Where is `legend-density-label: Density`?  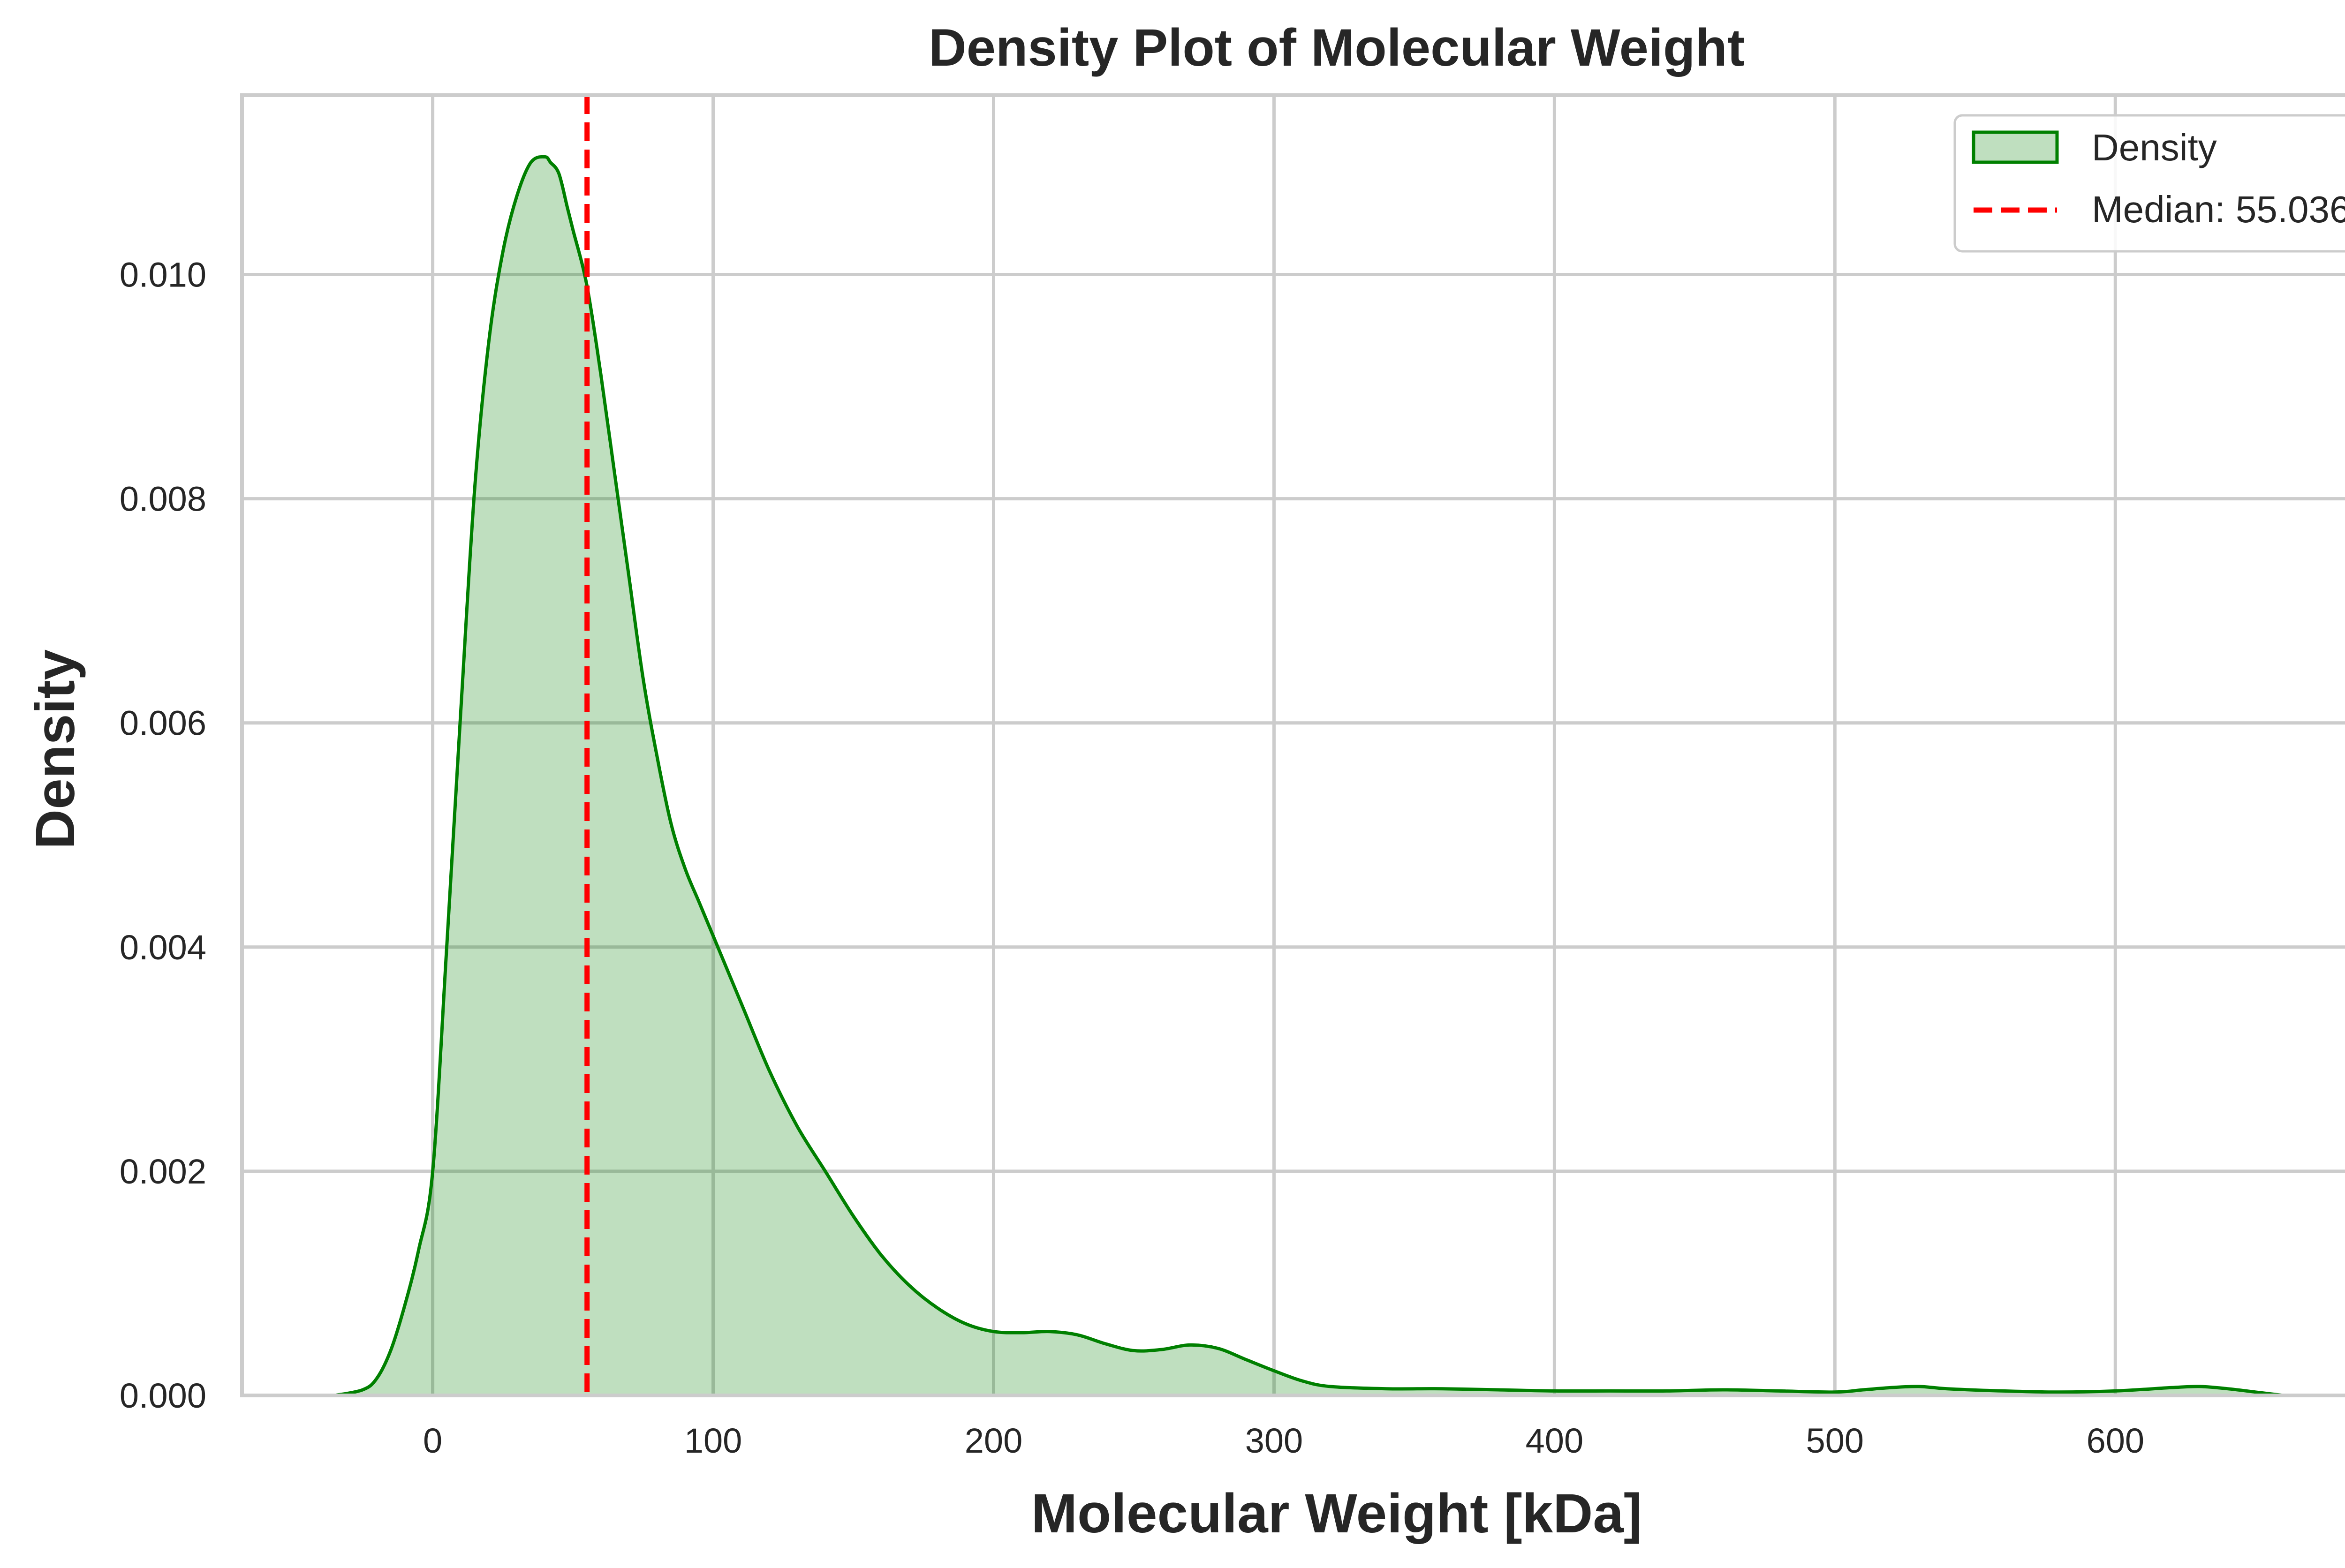
legend-density-label: Density is located at coordinates (2154, 147).